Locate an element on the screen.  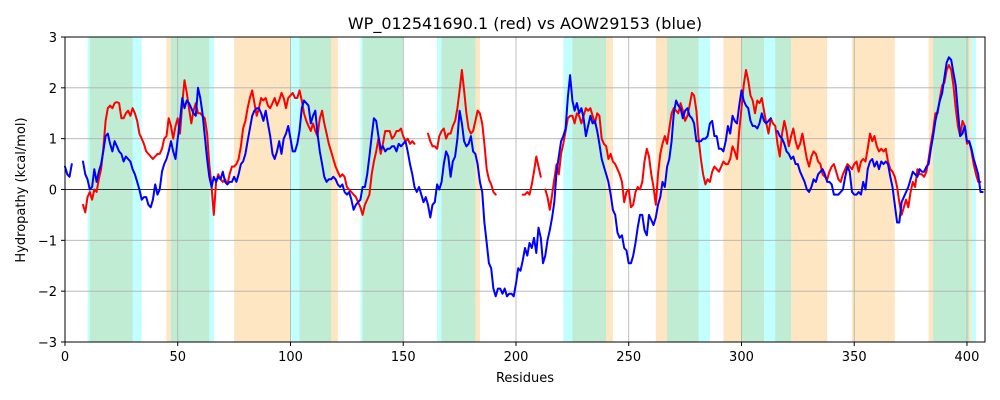
x-tick-label: 200 is located at coordinates (516, 357).